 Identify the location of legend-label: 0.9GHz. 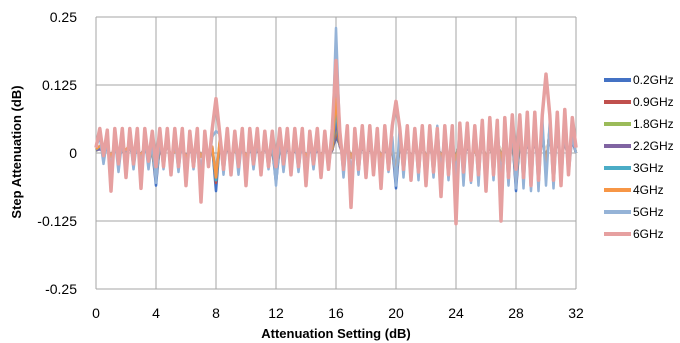
(653, 102).